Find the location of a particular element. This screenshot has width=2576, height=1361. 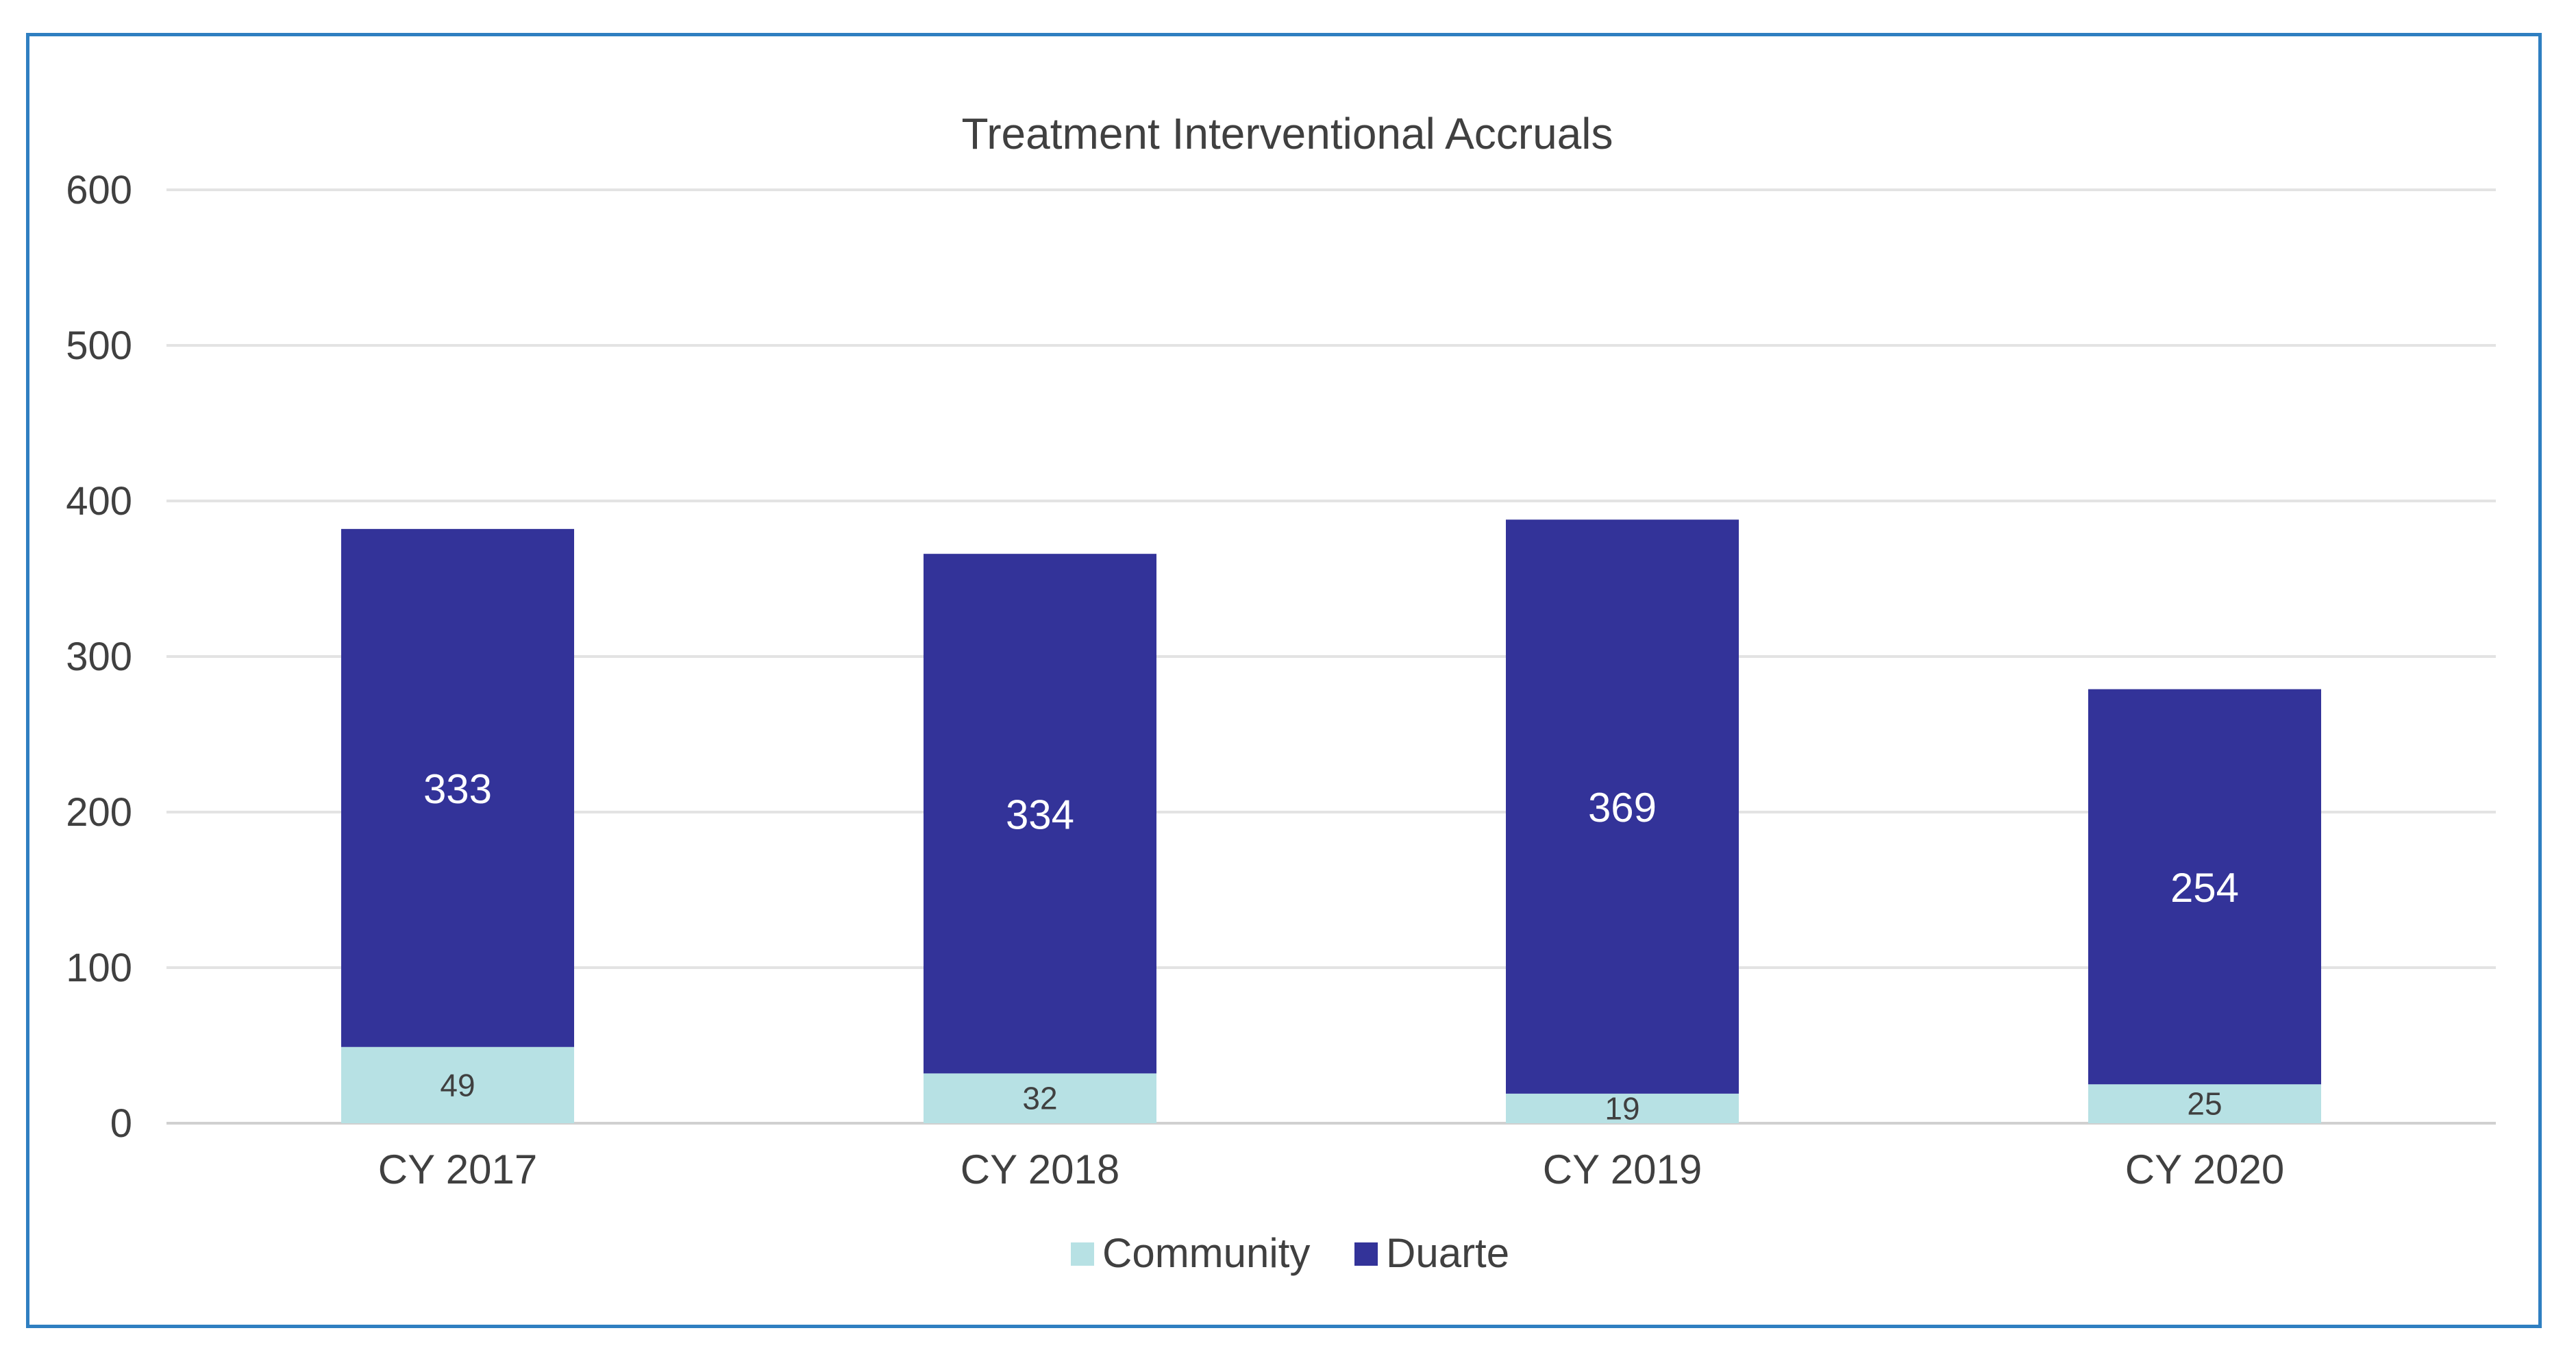

data-label: 25 is located at coordinates (2204, 1104).